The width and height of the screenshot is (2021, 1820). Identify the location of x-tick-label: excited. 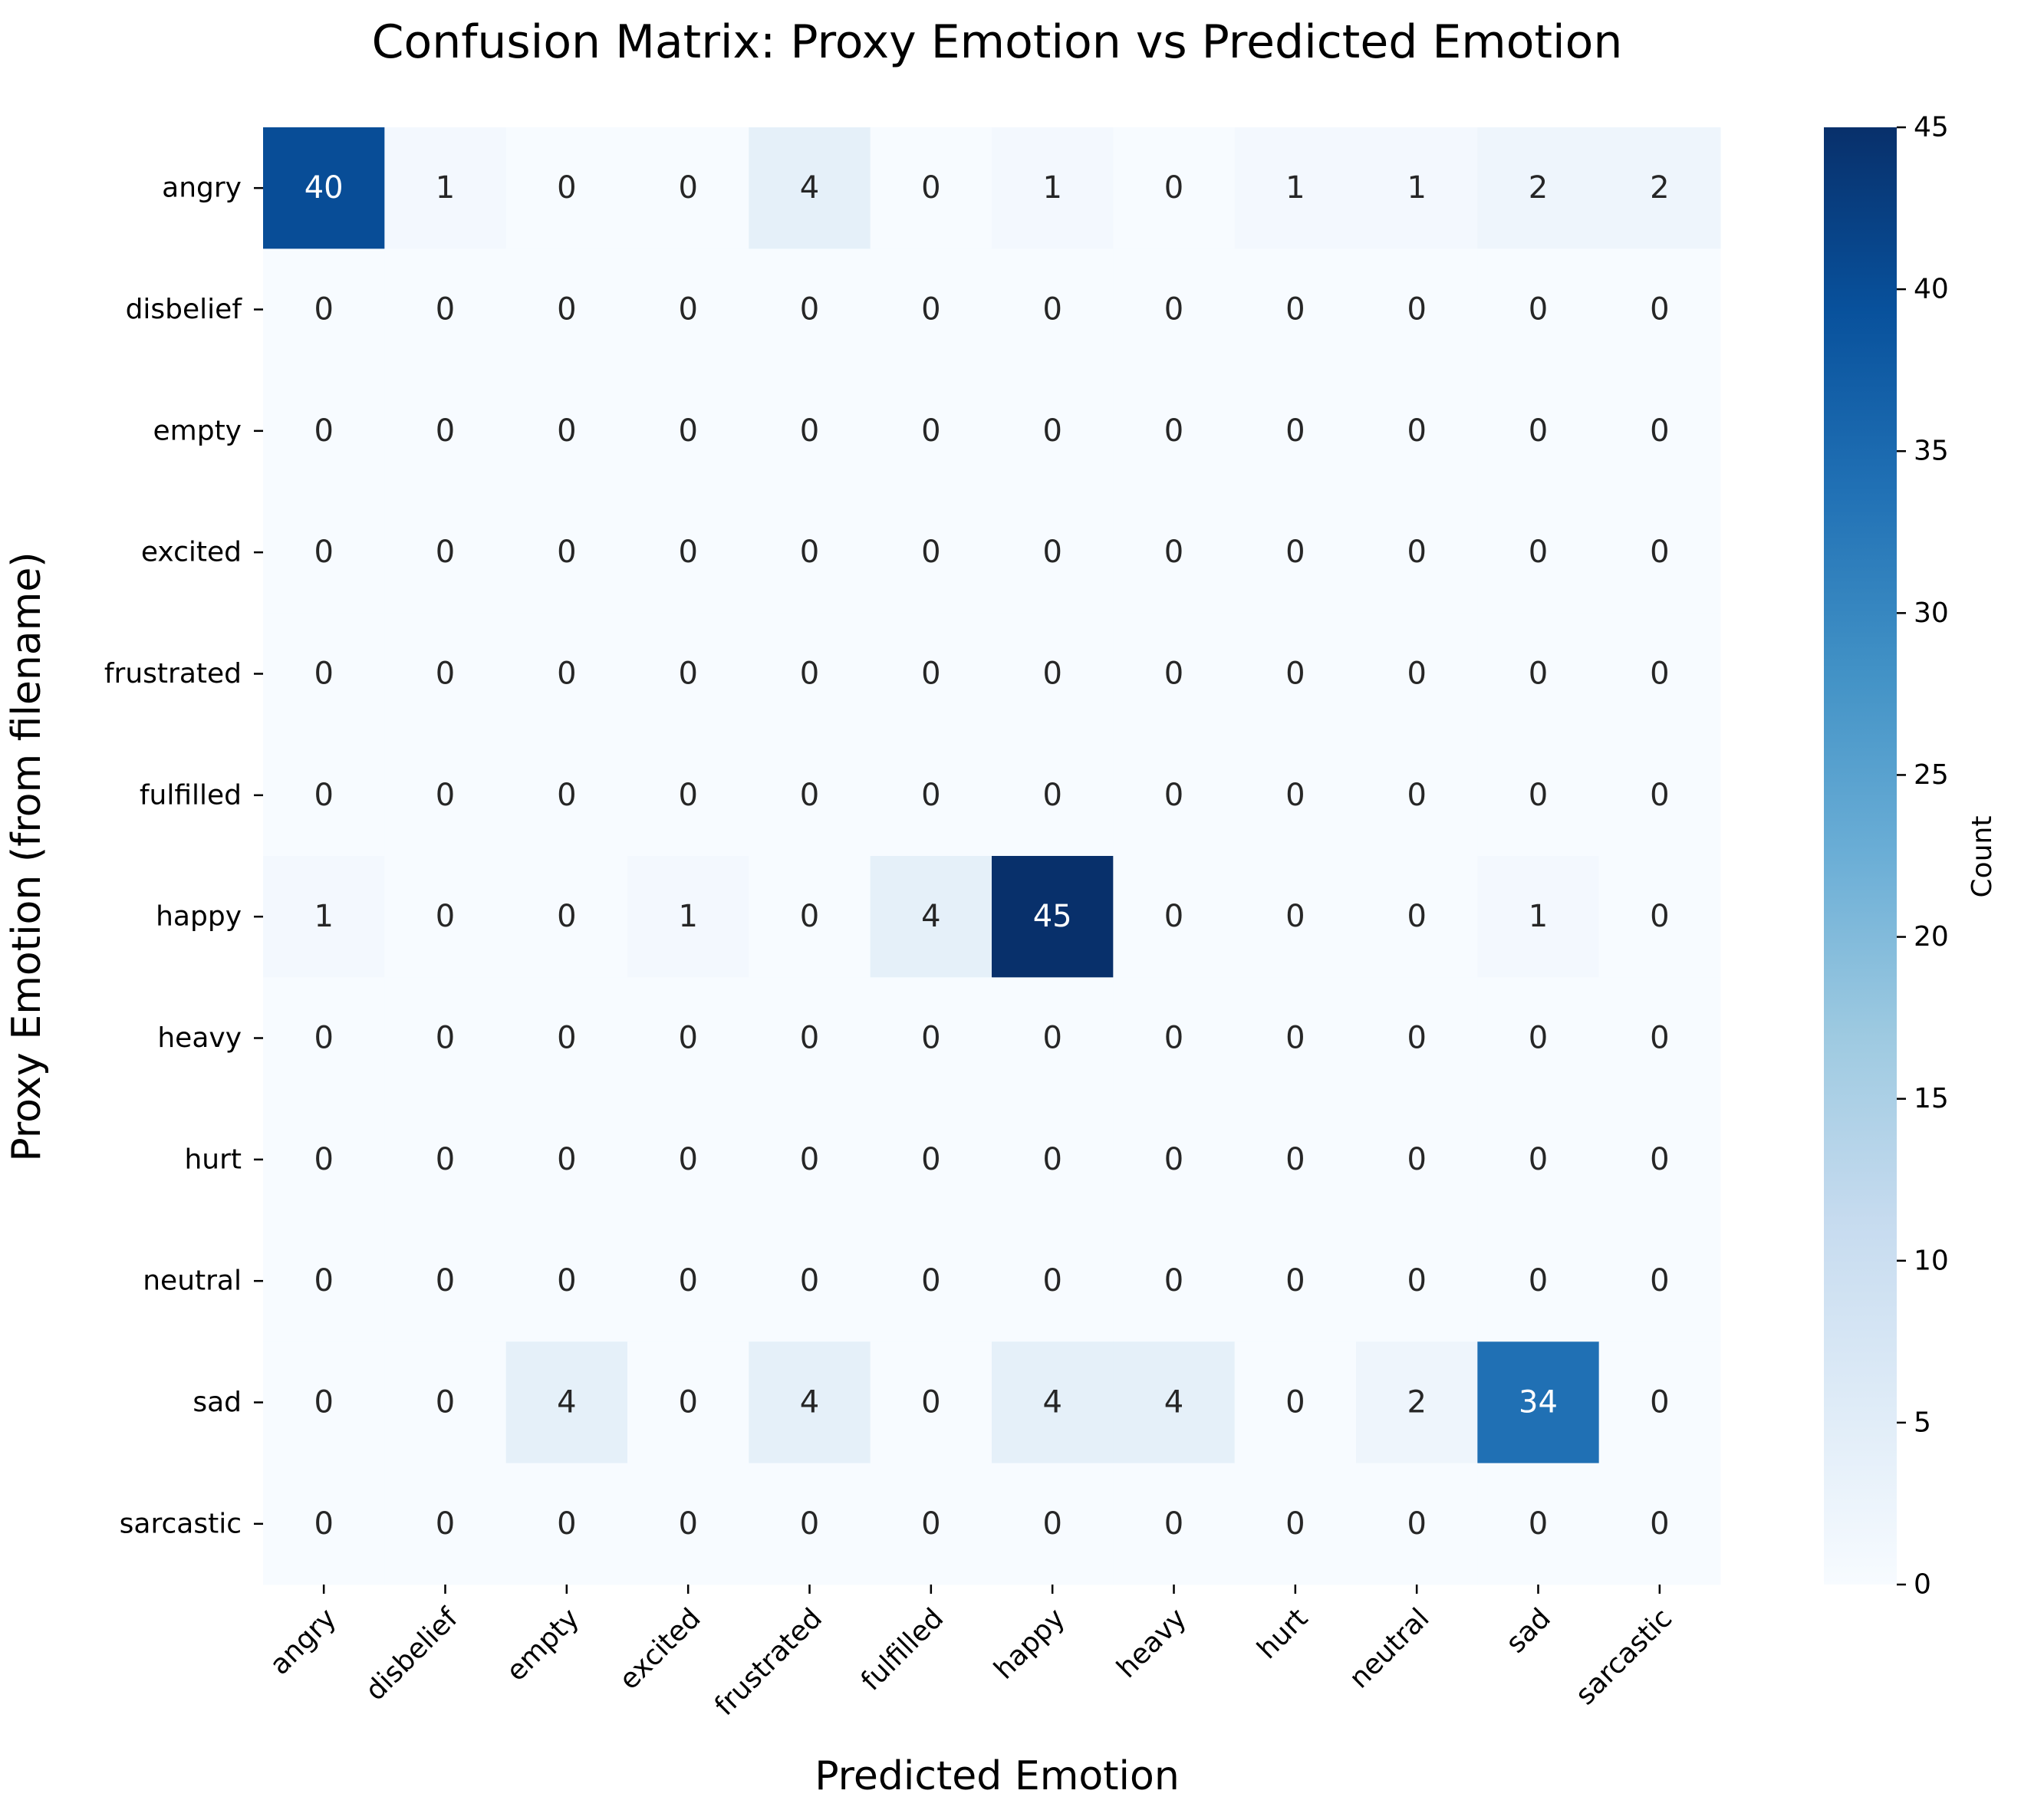
(660, 1649).